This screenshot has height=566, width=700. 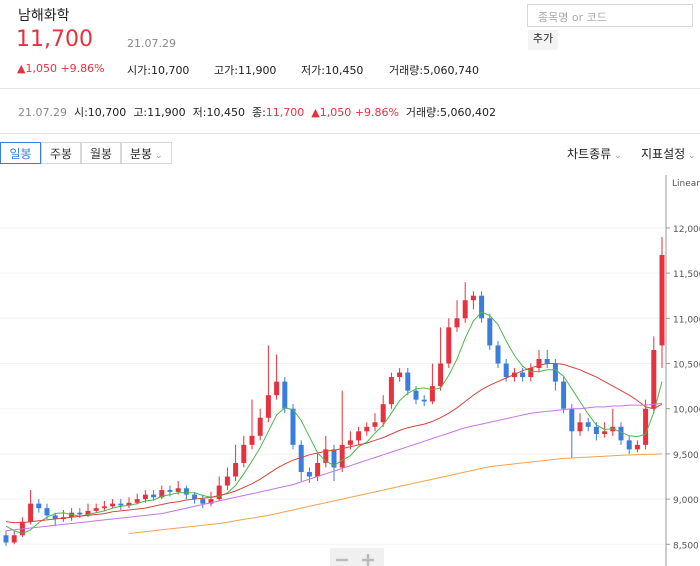 I want to click on add-button: 추가, so click(x=543, y=40).